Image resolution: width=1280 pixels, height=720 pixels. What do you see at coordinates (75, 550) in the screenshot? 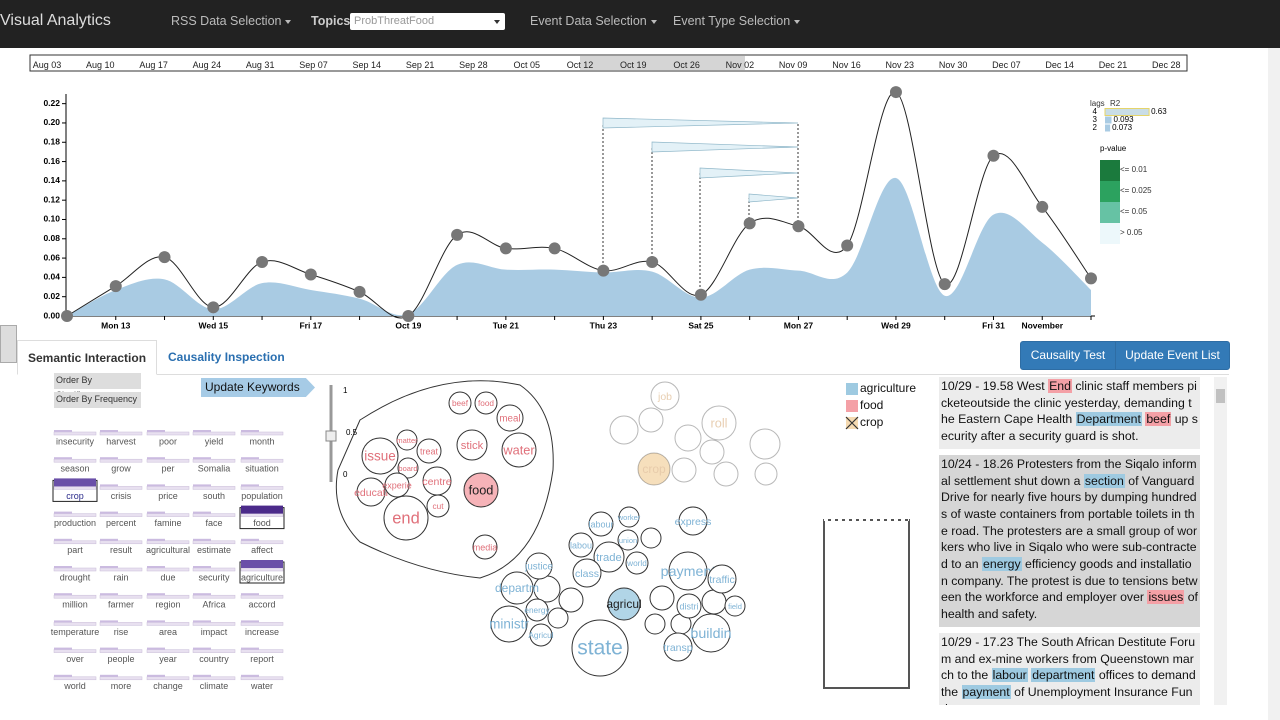
I see `keyword: part` at bounding box center [75, 550].